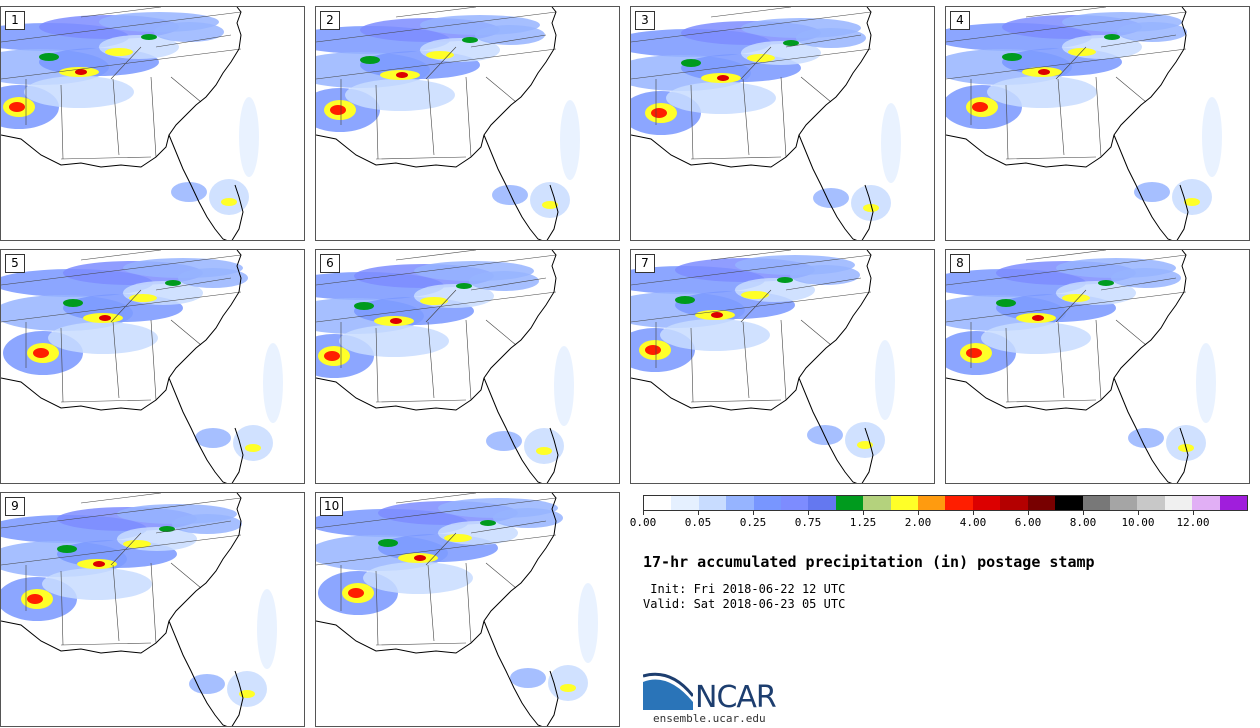 The width and height of the screenshot is (1260, 728). What do you see at coordinates (15, 506) in the screenshot?
I see `member-number: 9` at bounding box center [15, 506].